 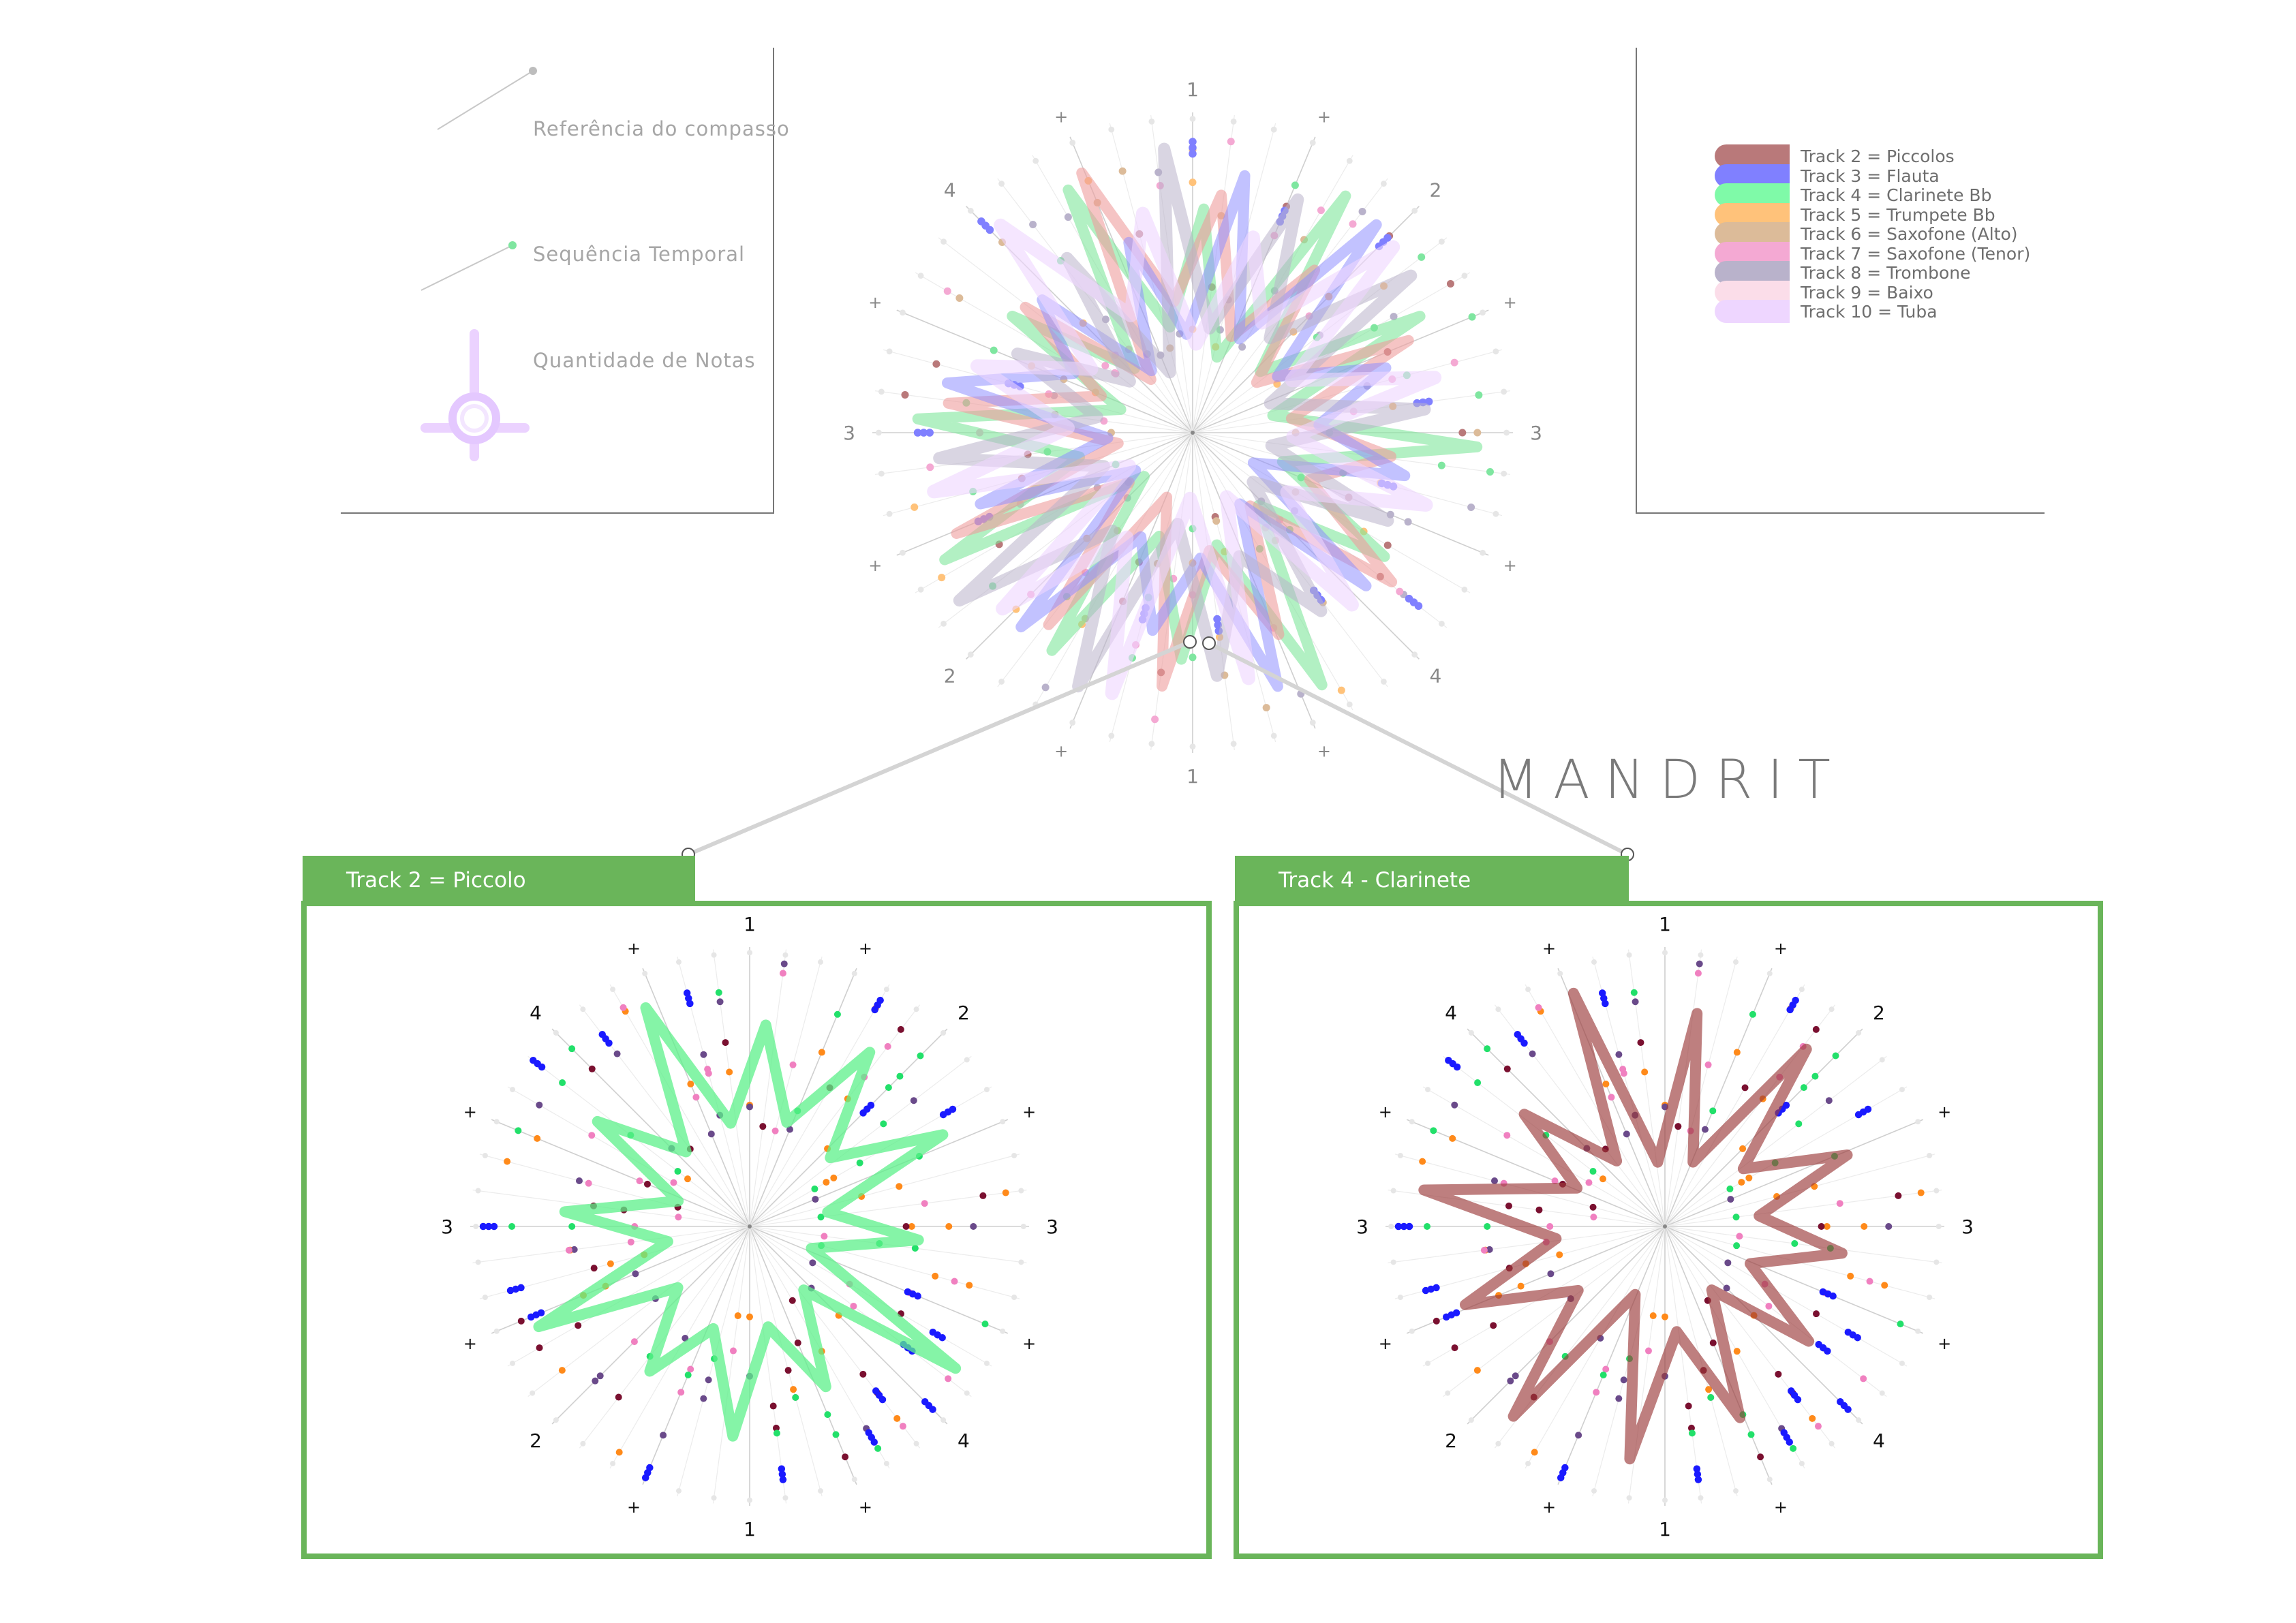 What do you see at coordinates (499, 880) in the screenshot?
I see `tab-track-2-piccolo: Track 2 = Piccolo` at bounding box center [499, 880].